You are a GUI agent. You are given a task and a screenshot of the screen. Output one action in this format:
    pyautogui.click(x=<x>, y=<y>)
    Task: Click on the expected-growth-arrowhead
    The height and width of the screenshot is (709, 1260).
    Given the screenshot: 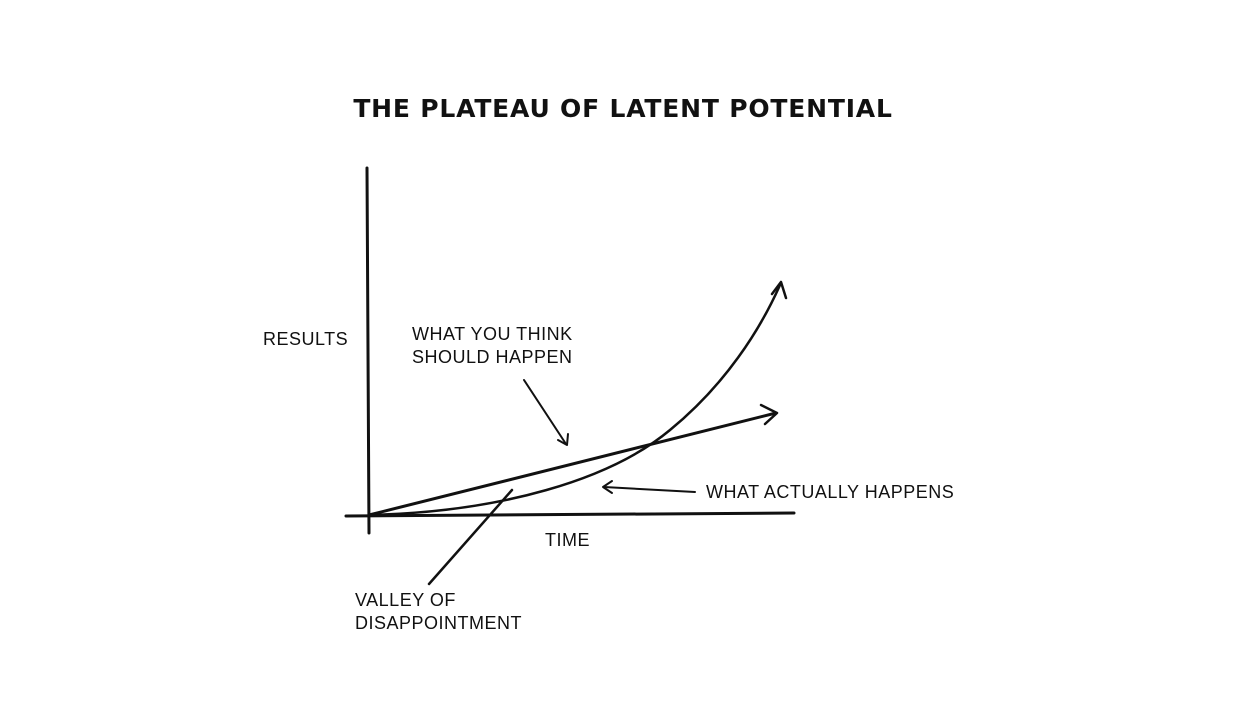 What is the action you would take?
    pyautogui.click(x=769, y=414)
    